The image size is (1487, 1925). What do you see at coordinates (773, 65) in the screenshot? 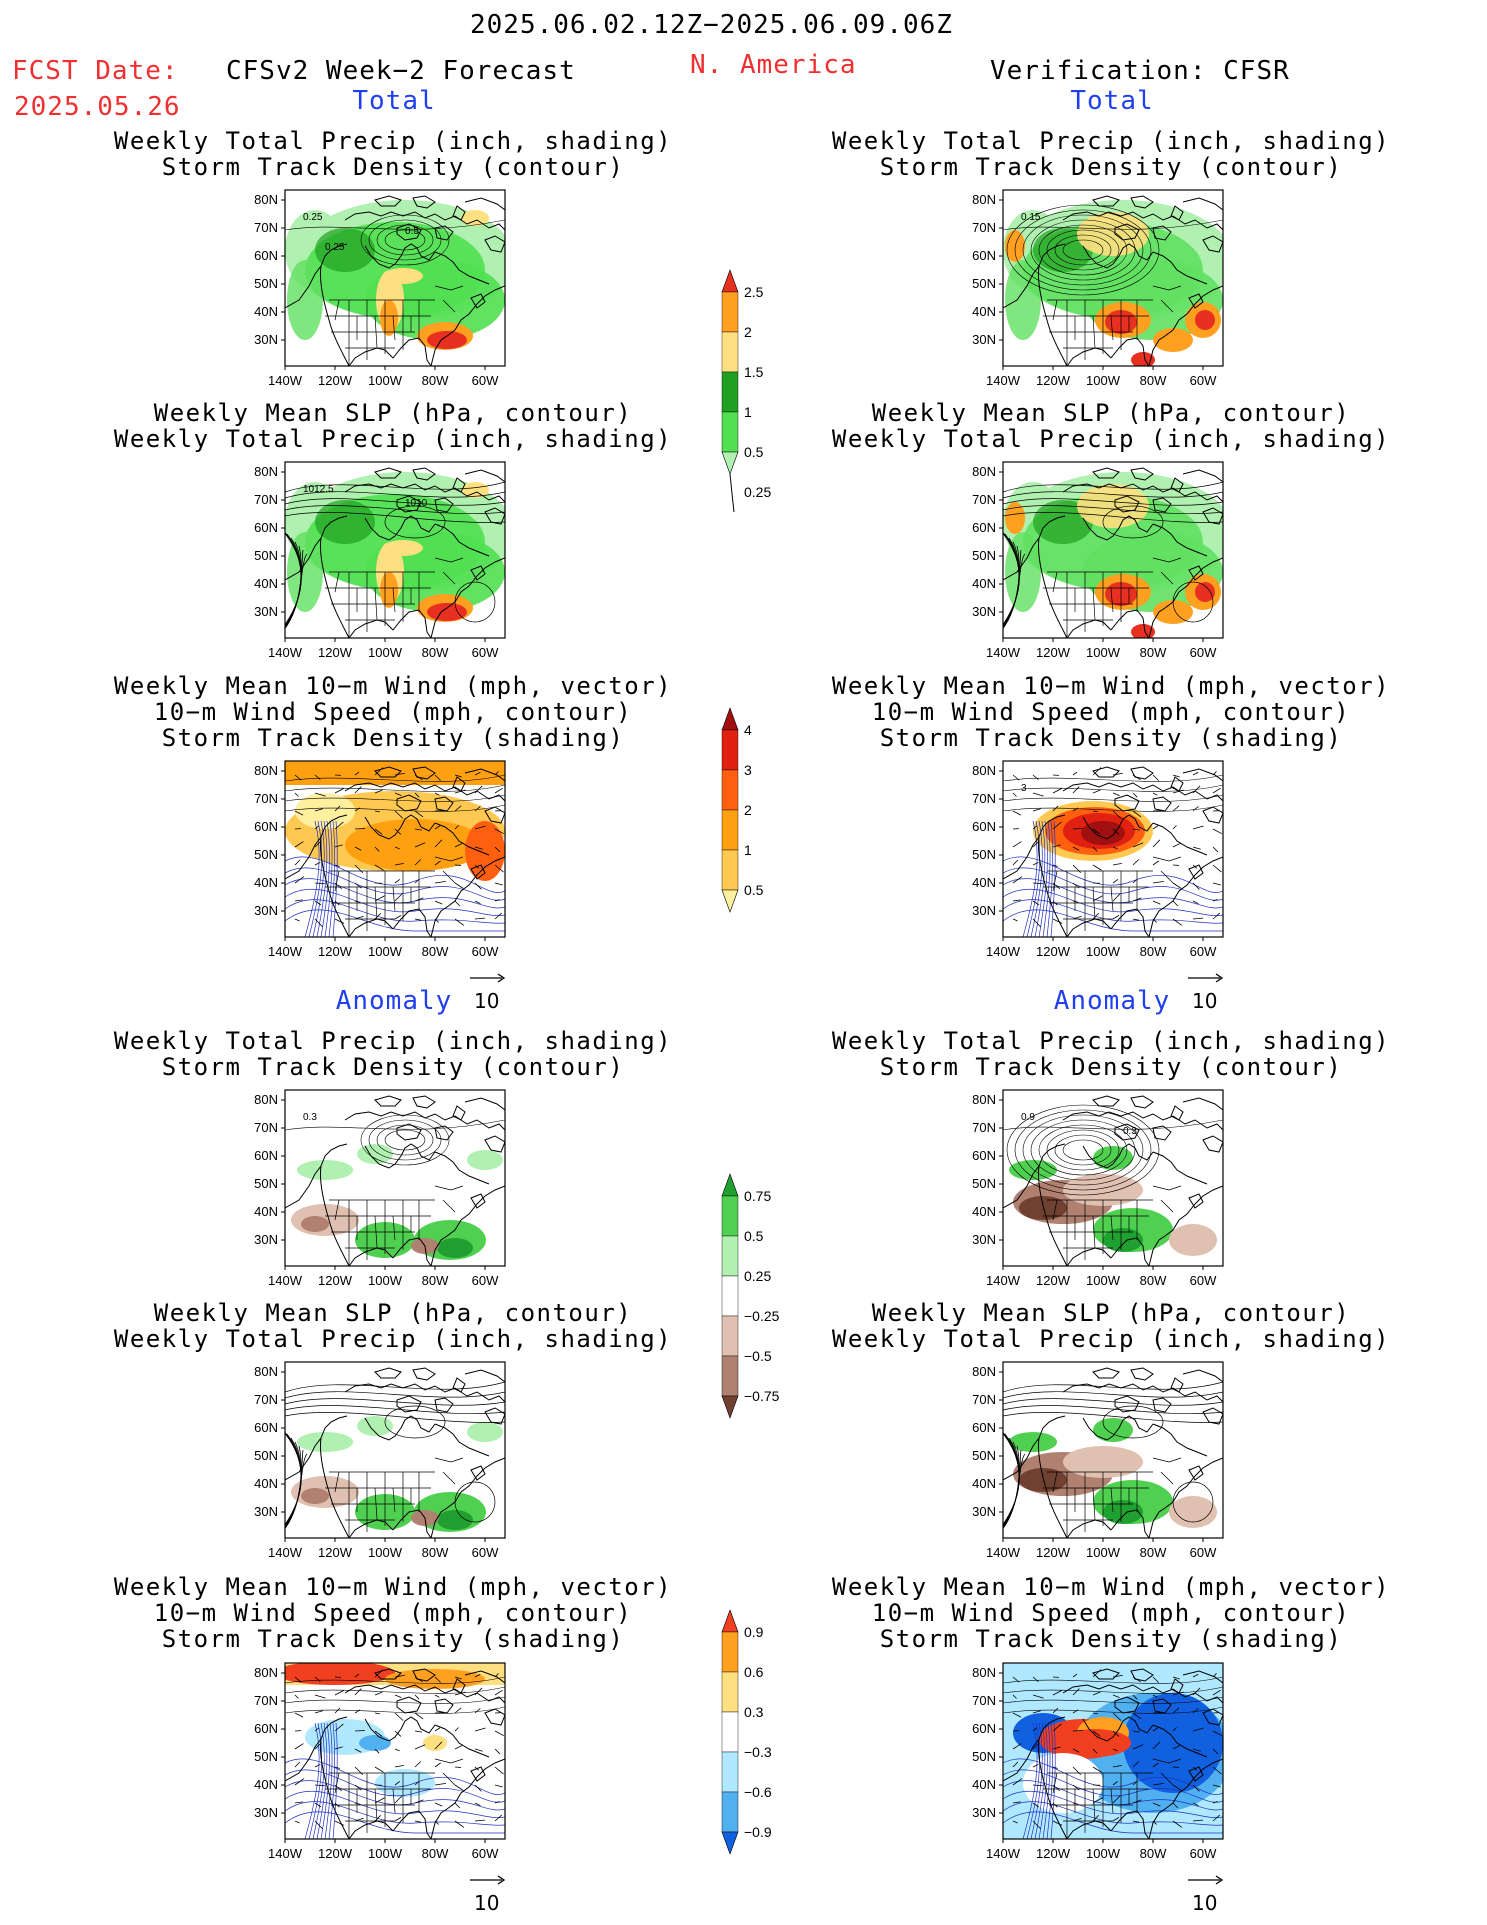
I see `region-label: N. America` at bounding box center [773, 65].